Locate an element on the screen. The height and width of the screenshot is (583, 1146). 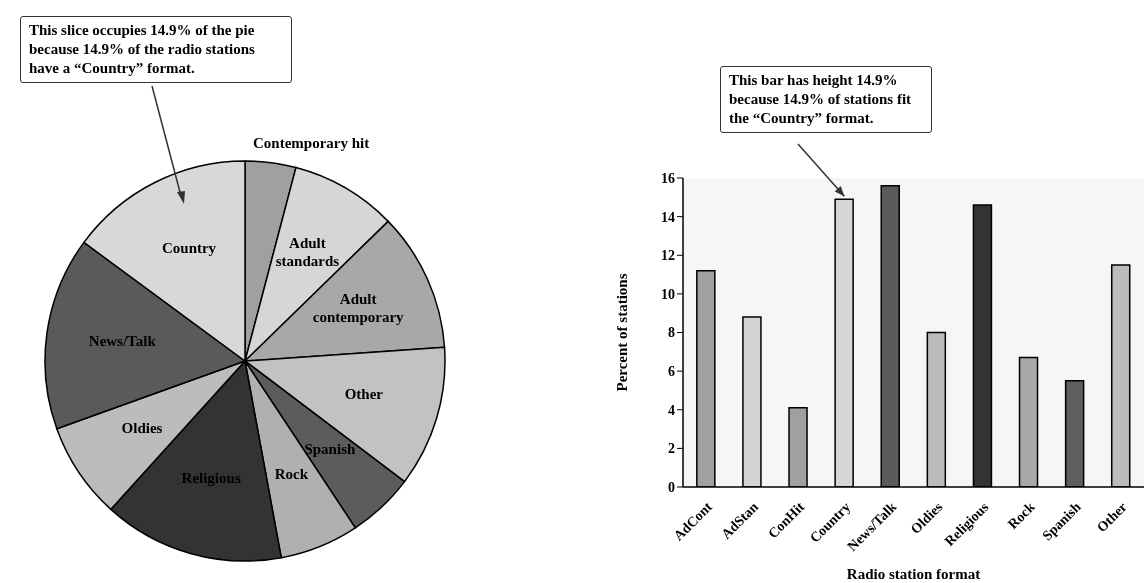
y-tick-label: 12 is located at coordinates (668, 256).